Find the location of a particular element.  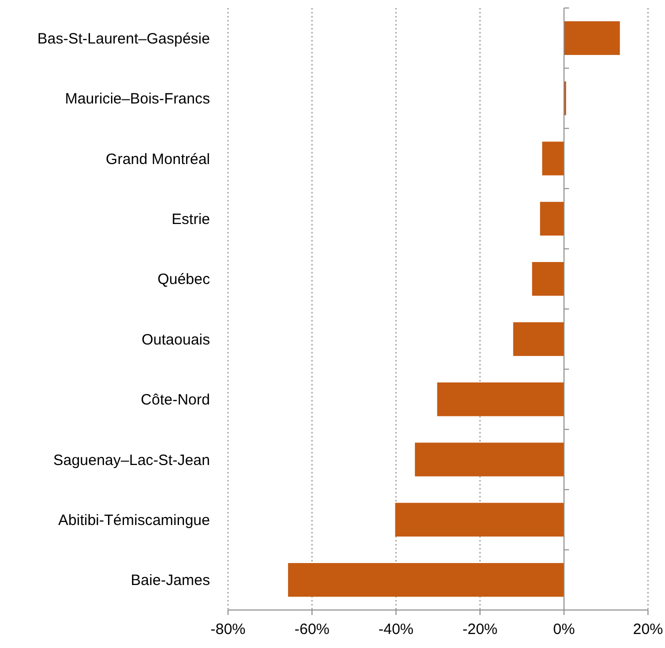

y-tick-label: Saguenay–Lac-St-Jean is located at coordinates (131, 460).